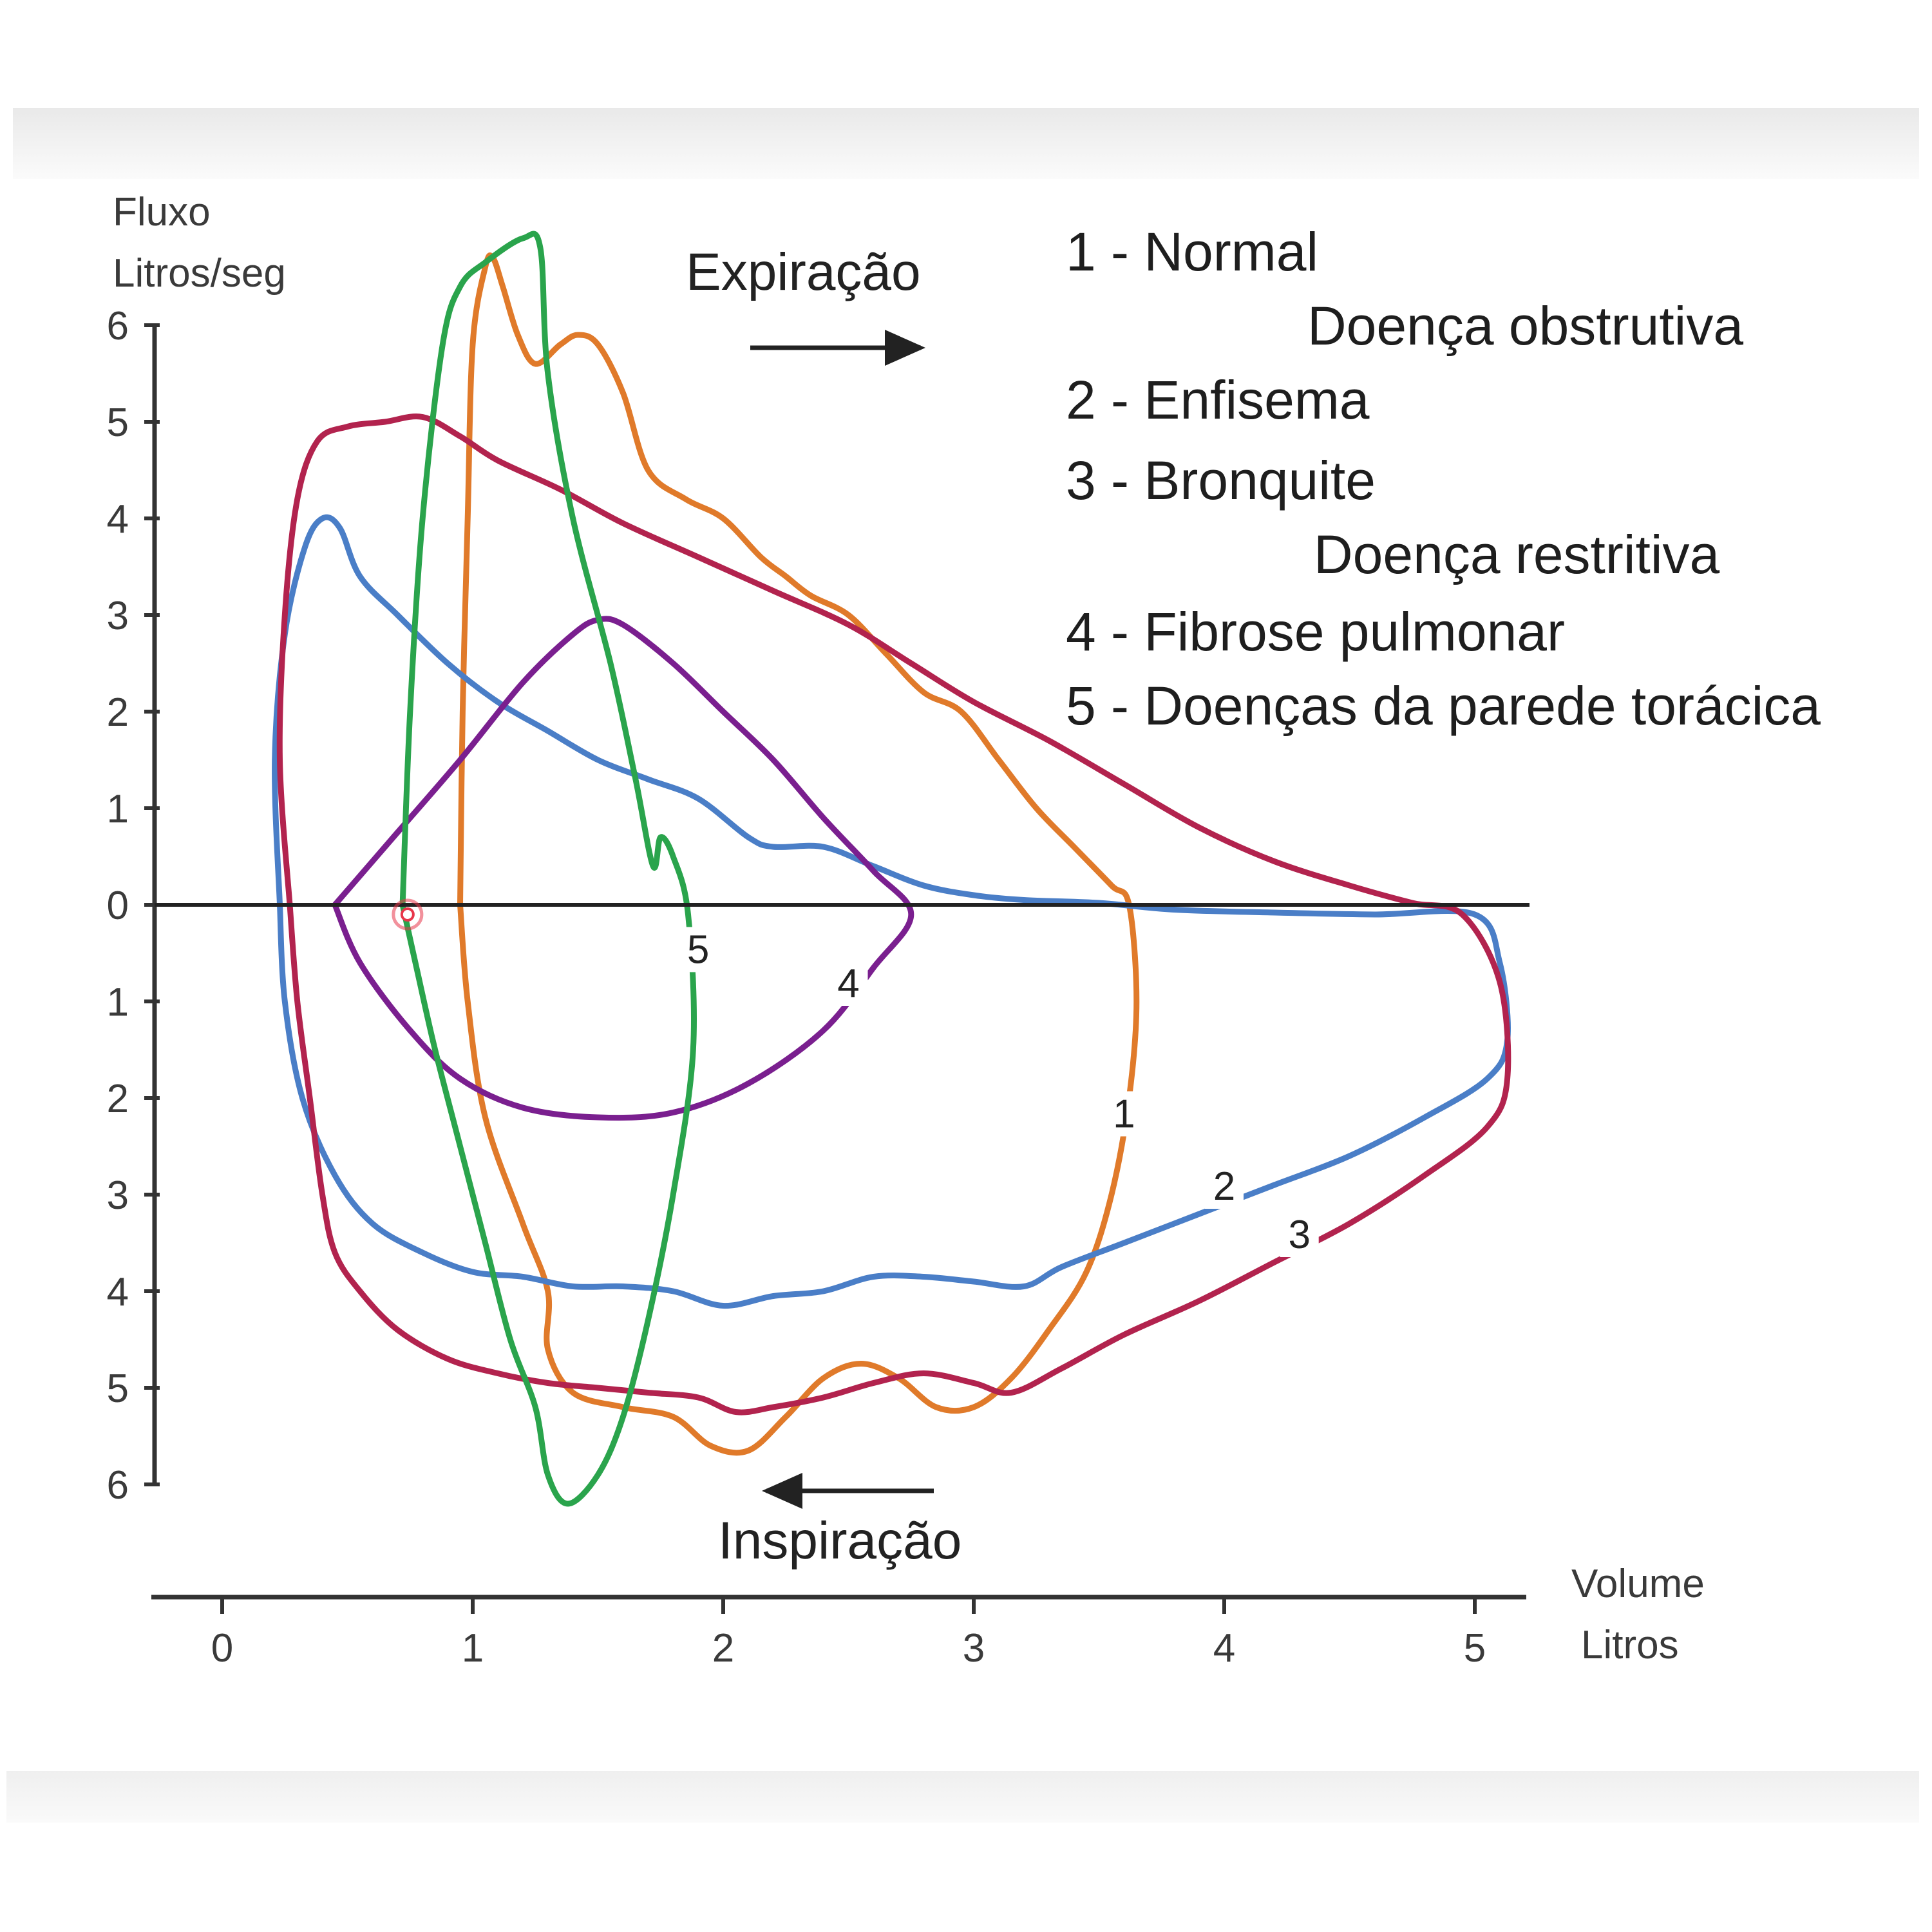 The height and width of the screenshot is (1932, 1932). What do you see at coordinates (1221, 480) in the screenshot?
I see `legend-item: 3 - Bronquite` at bounding box center [1221, 480].